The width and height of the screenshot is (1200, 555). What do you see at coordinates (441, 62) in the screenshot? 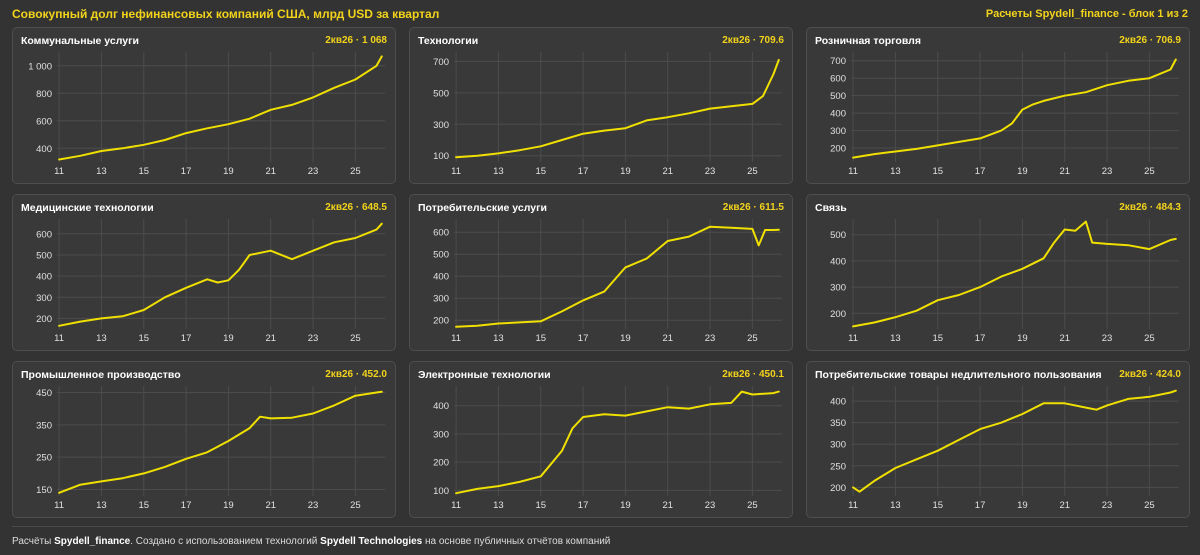
I see `y-tick-label: 700` at bounding box center [441, 62].